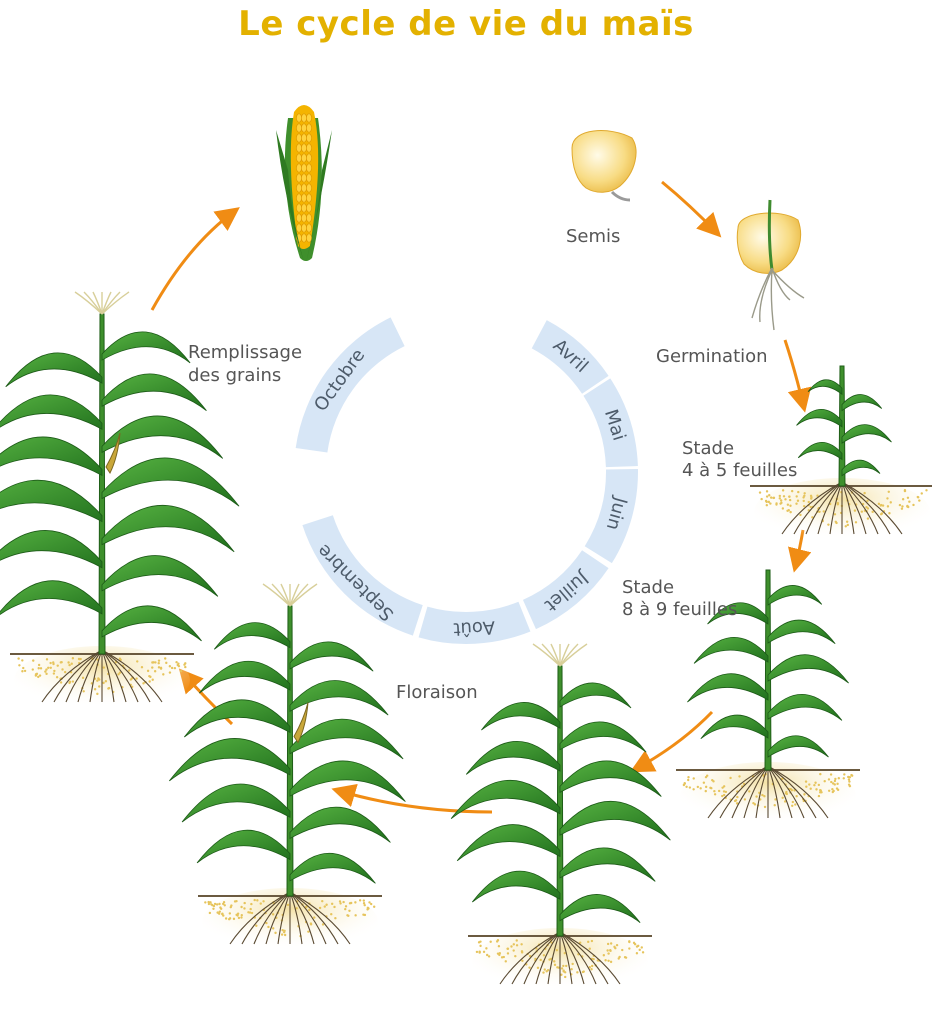 Image resolution: width=932 pixels, height=1024 pixels. What do you see at coordinates (412, 798) in the screenshot?
I see `arrow-floraison-to-previous` at bounding box center [412, 798].